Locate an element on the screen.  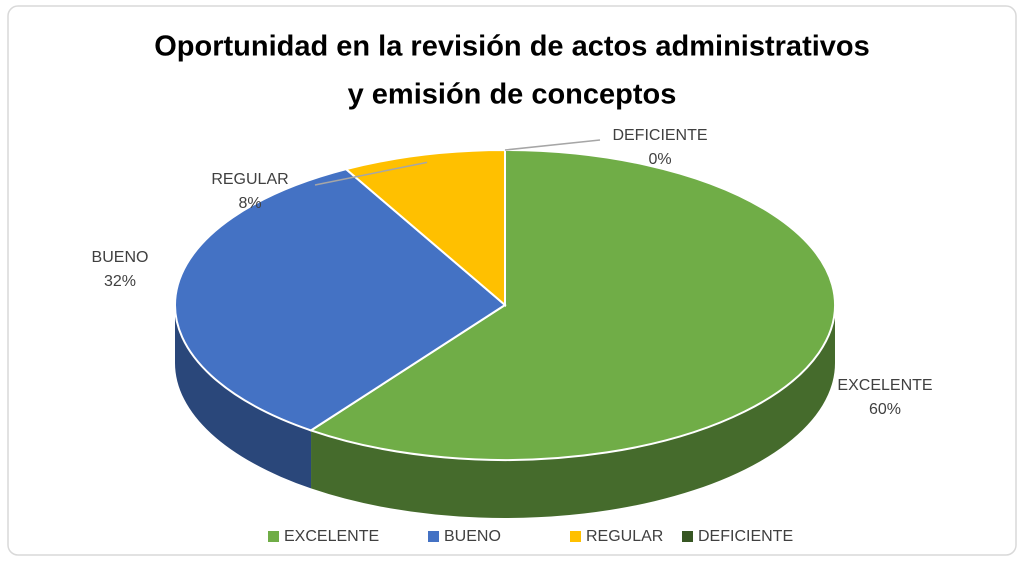
slice is located at coordinates (424, 228).